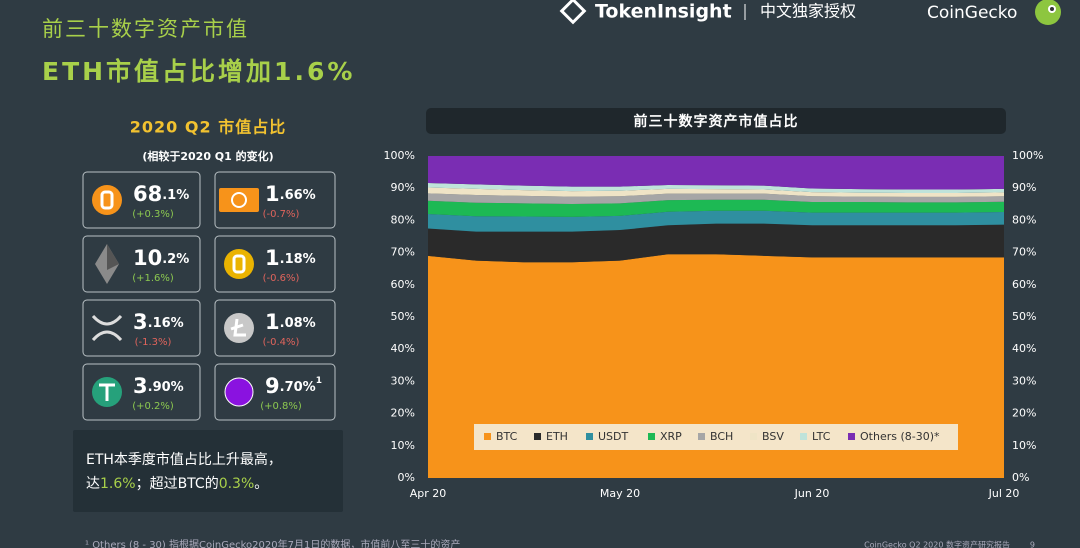 The width and height of the screenshot is (1080, 548). I want to click on card-change: (+0.8%), so click(281, 406).